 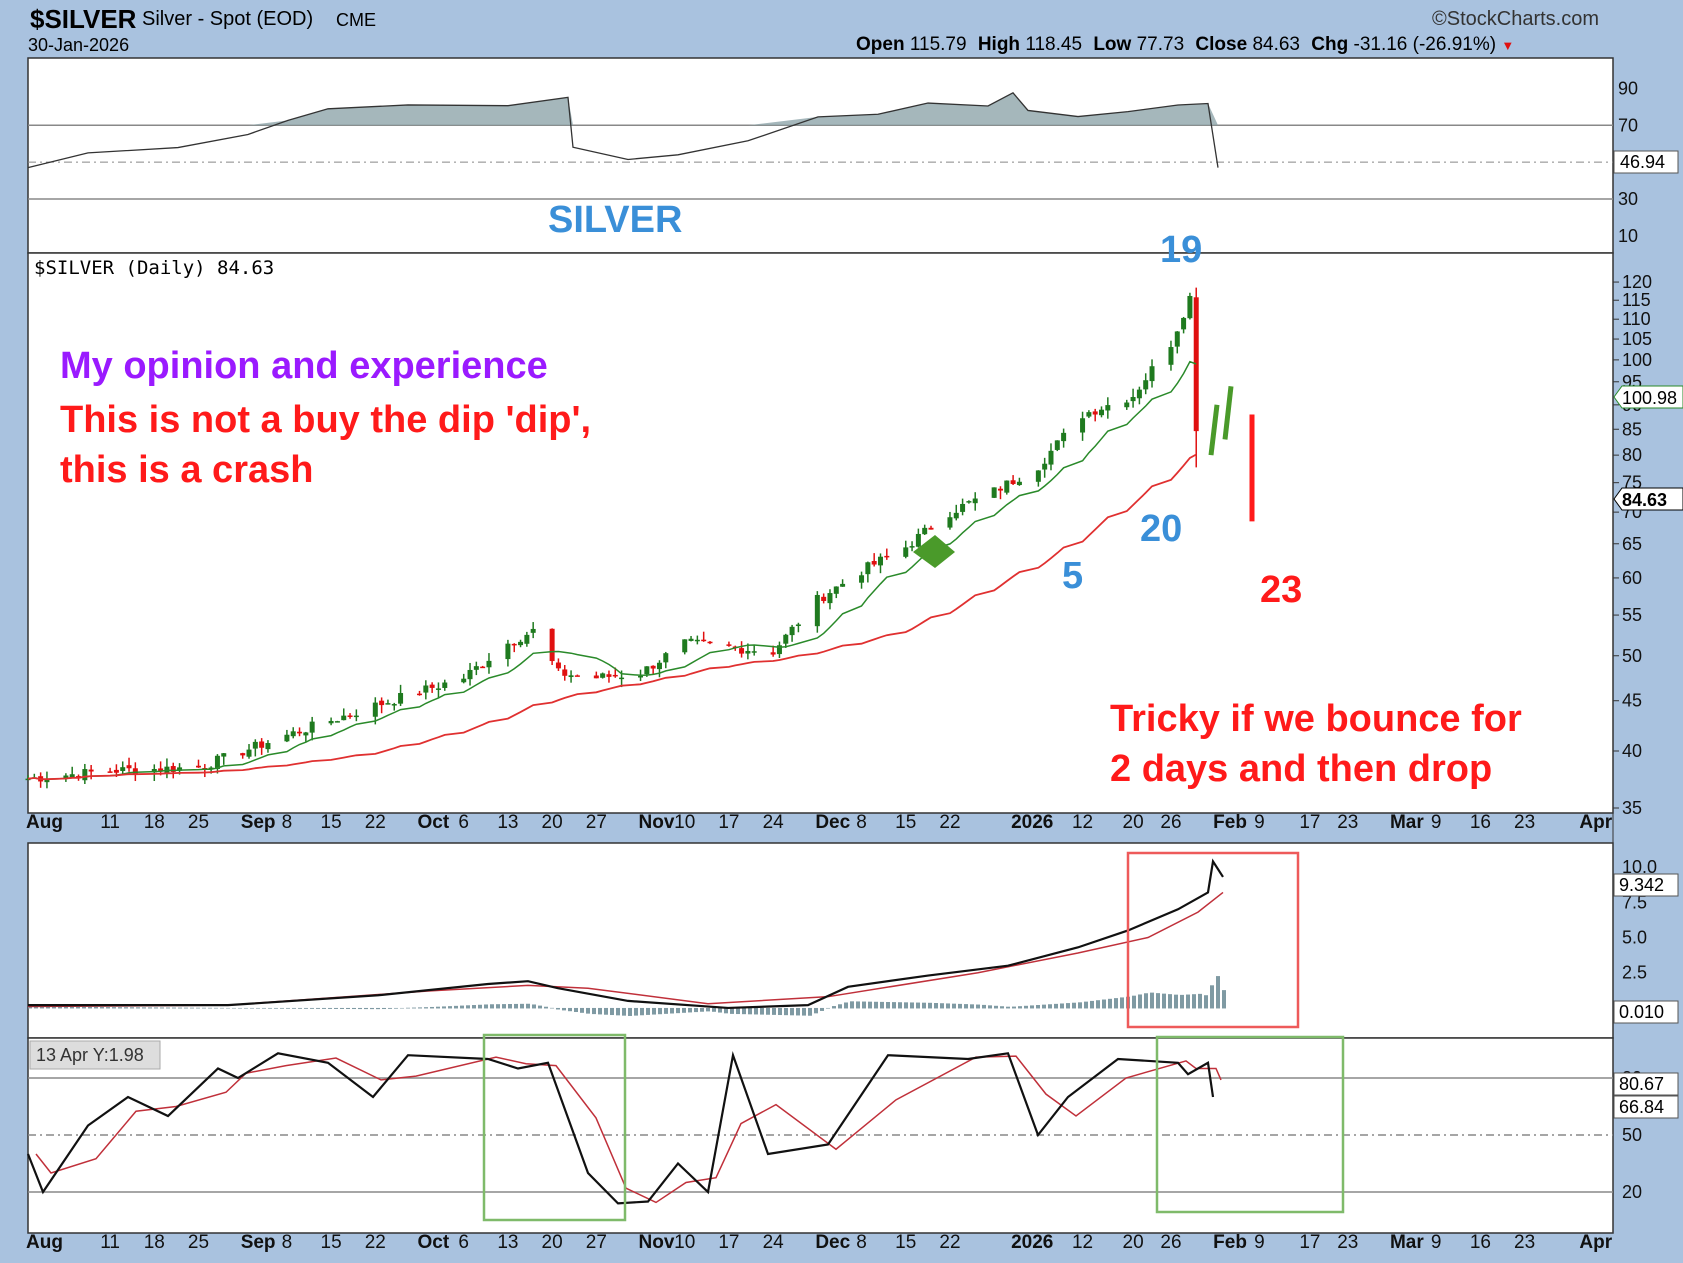 What do you see at coordinates (949, 1242) in the screenshot?
I see `x-tick-label: 22` at bounding box center [949, 1242].